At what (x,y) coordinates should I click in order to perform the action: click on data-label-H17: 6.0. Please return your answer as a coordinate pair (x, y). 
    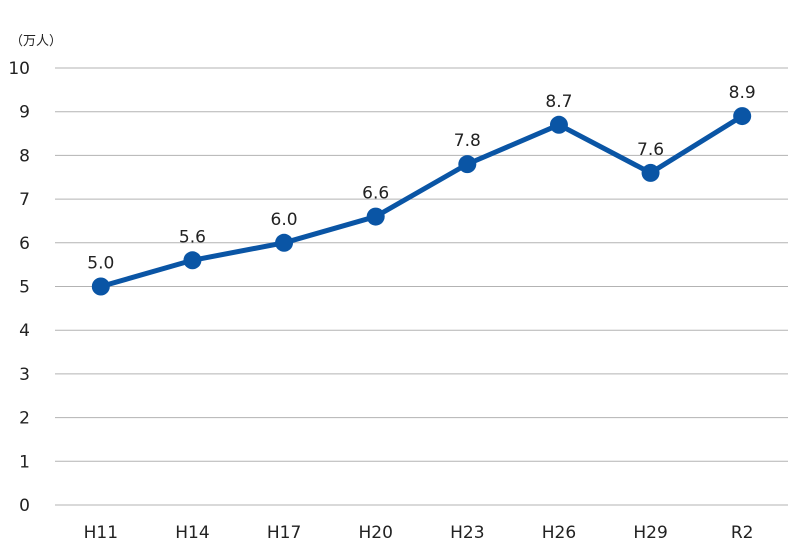
    Looking at the image, I should click on (284, 220).